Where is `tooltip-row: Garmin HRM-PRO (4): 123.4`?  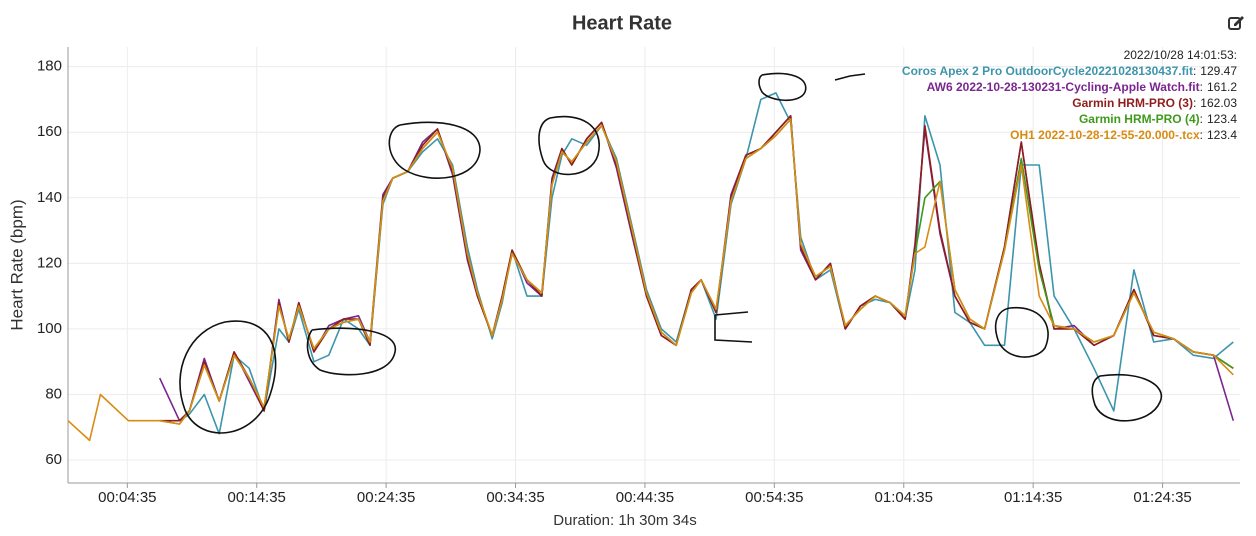 tooltip-row: Garmin HRM-PRO (4): 123.4 is located at coordinates (1158, 119).